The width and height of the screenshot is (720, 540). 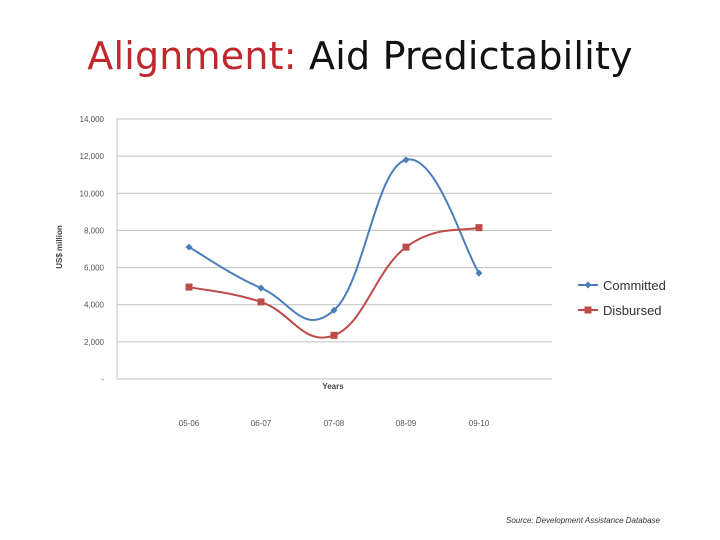 I want to click on series-lines, so click(x=334, y=247).